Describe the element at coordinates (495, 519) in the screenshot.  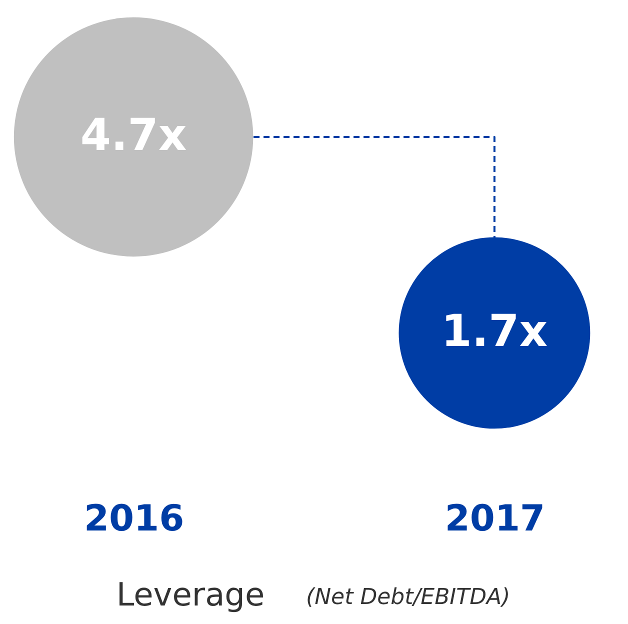
I see `x-tick-label: 2017` at that location.